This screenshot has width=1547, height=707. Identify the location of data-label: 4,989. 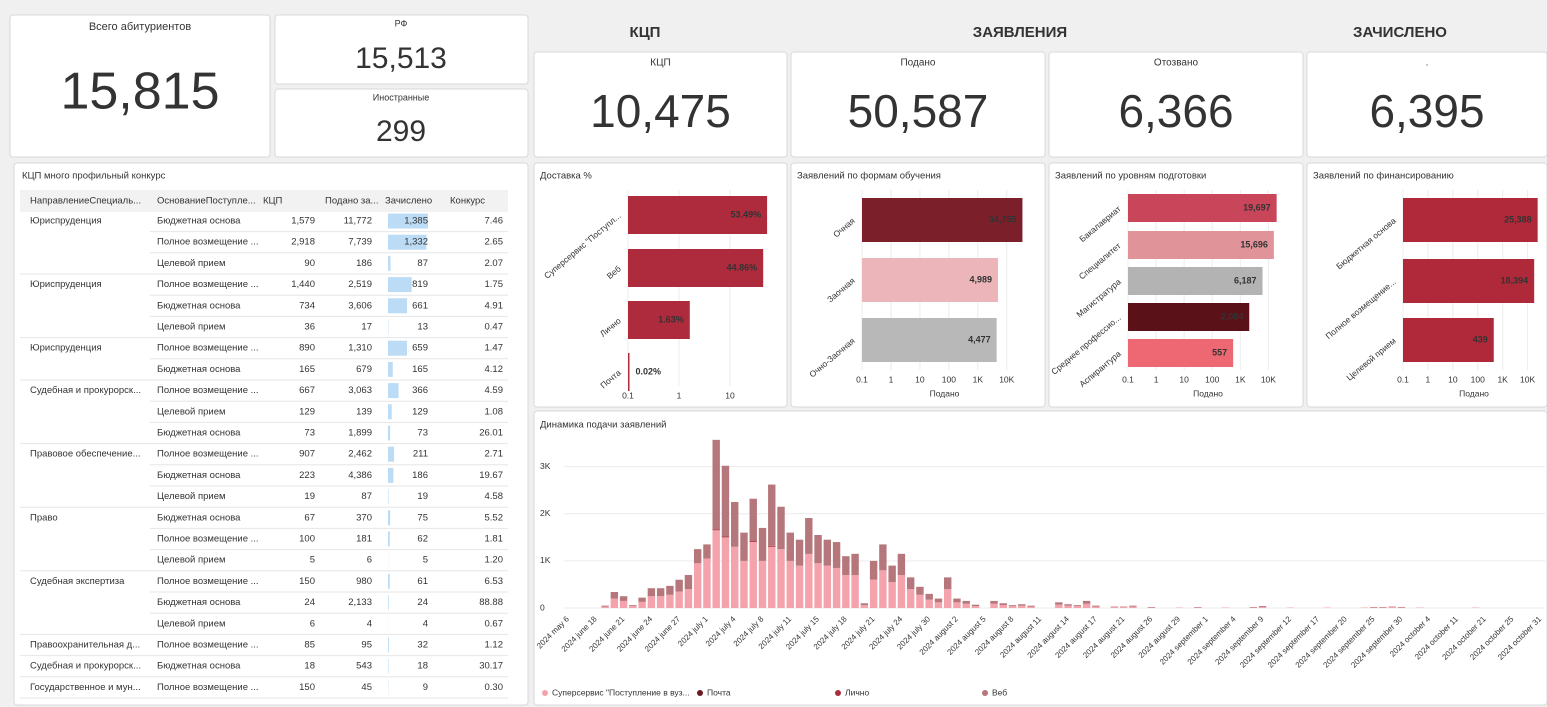
(980, 279).